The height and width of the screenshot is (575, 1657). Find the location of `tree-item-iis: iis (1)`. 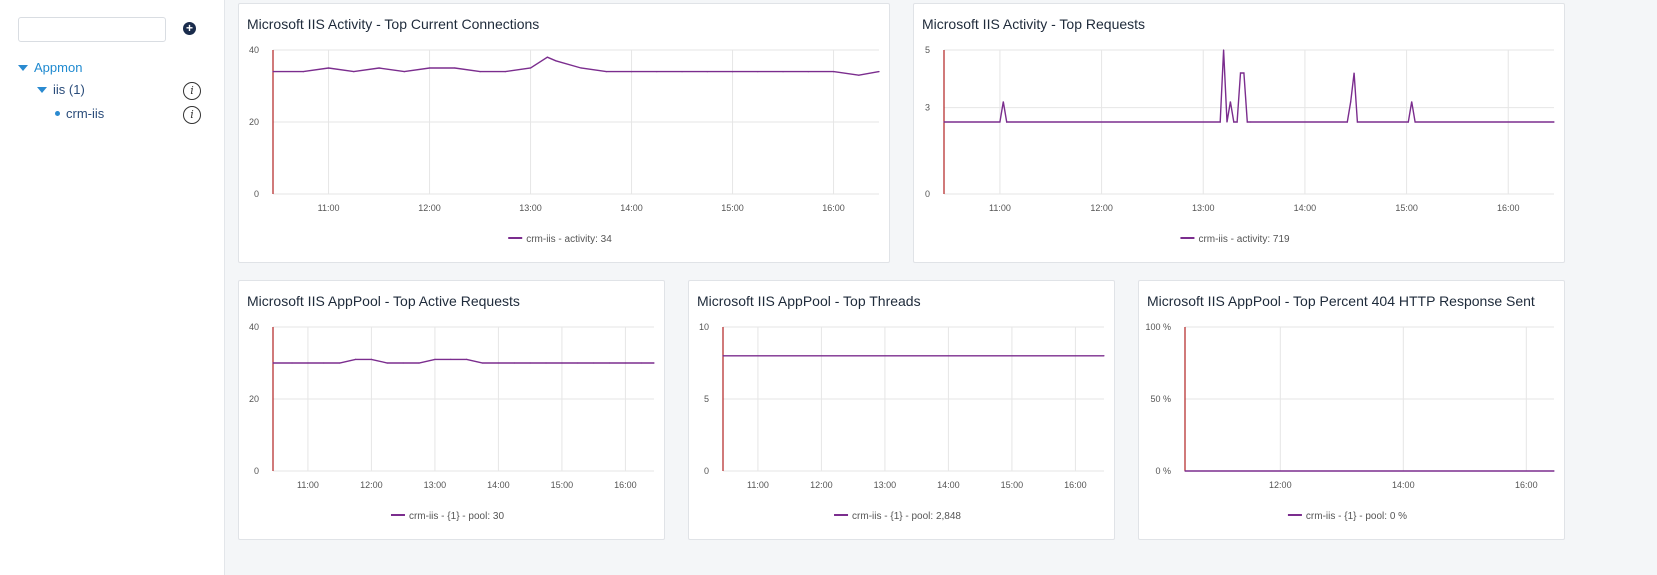

tree-item-iis: iis (1) is located at coordinates (61, 89).